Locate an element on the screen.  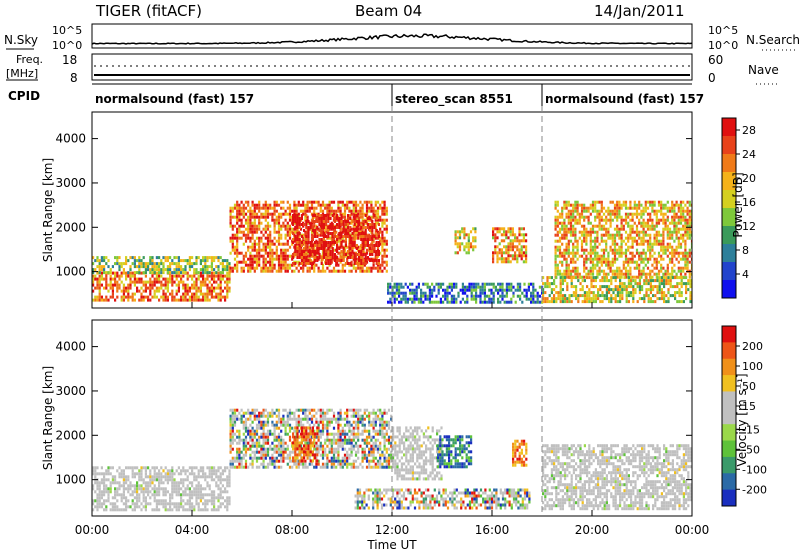
colorbar-tick-label: 20 is located at coordinates (749, 178).